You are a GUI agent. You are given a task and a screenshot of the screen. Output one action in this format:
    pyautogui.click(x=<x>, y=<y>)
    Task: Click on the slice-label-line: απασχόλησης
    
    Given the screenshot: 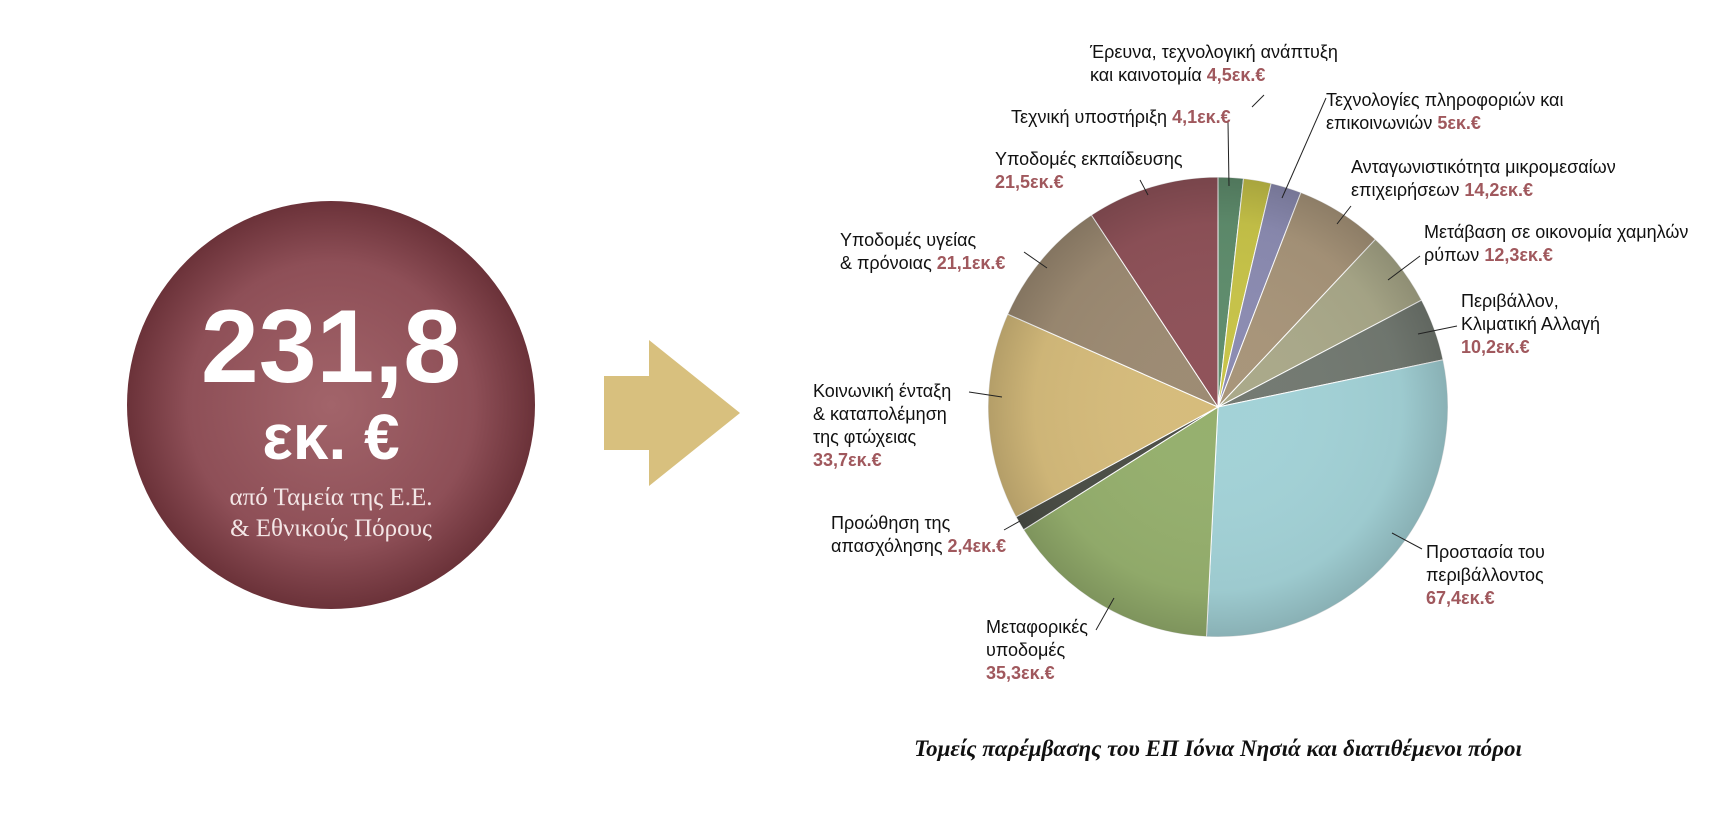 What is the action you would take?
    pyautogui.click(x=887, y=546)
    